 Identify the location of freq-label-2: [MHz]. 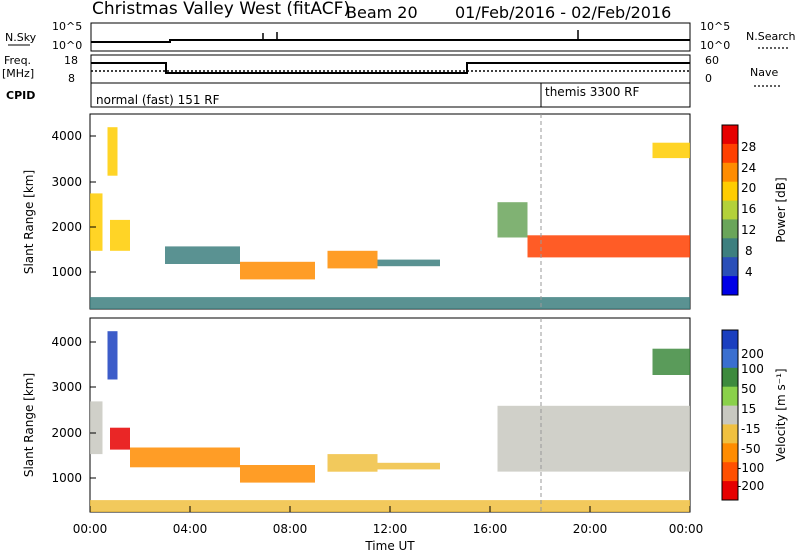
(18, 73).